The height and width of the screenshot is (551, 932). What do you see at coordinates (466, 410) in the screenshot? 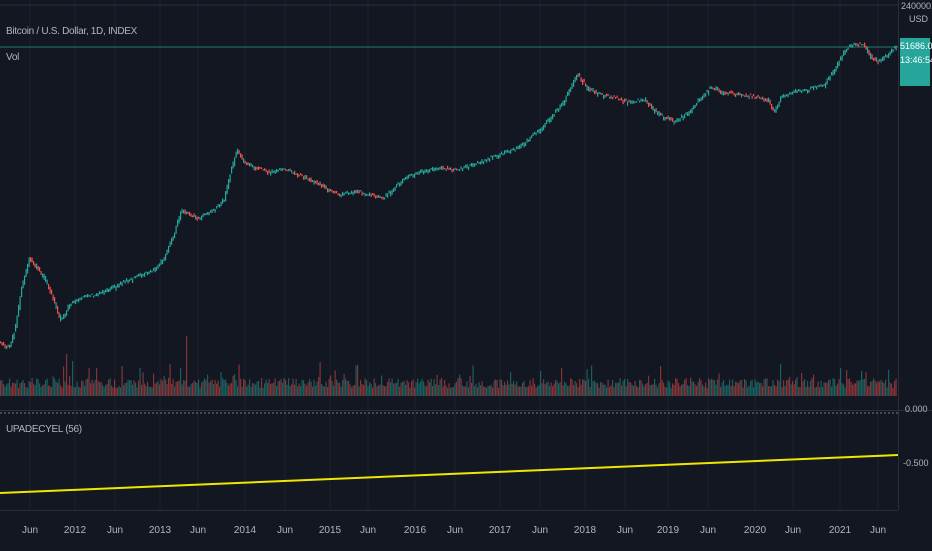
I see `pane-separator` at bounding box center [466, 410].